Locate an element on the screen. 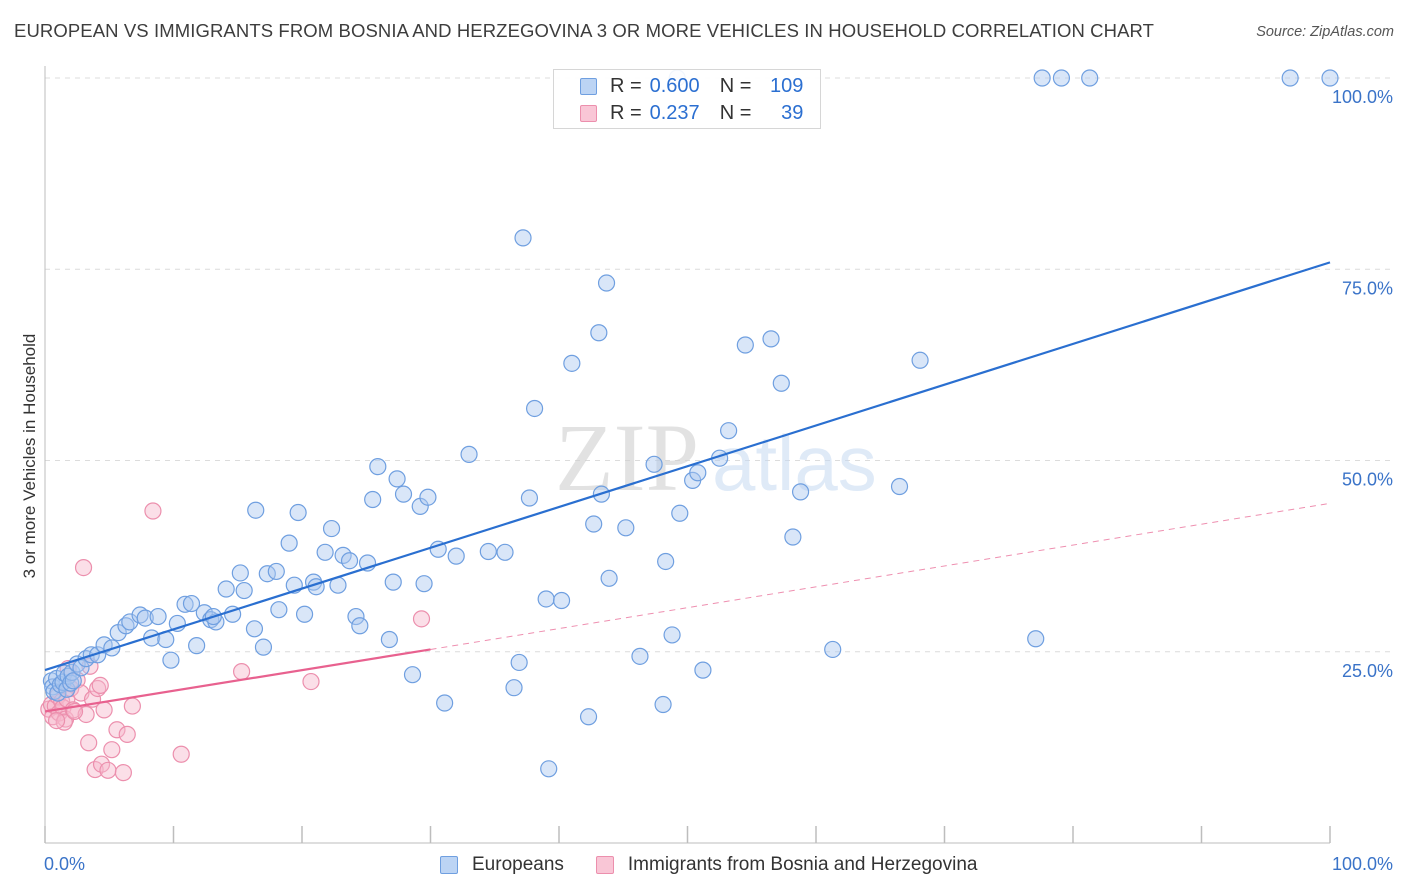 The height and width of the screenshot is (892, 1406). x-tick-label: 0.0% is located at coordinates (64, 864).